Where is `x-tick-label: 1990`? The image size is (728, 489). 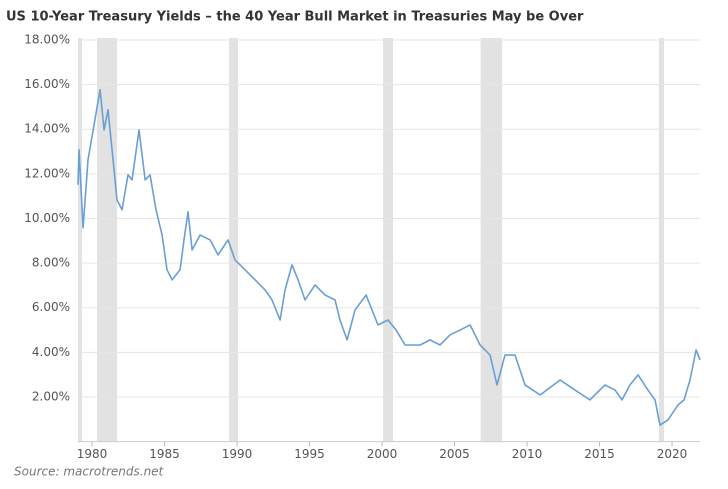 x-tick-label: 1990 is located at coordinates (237, 454).